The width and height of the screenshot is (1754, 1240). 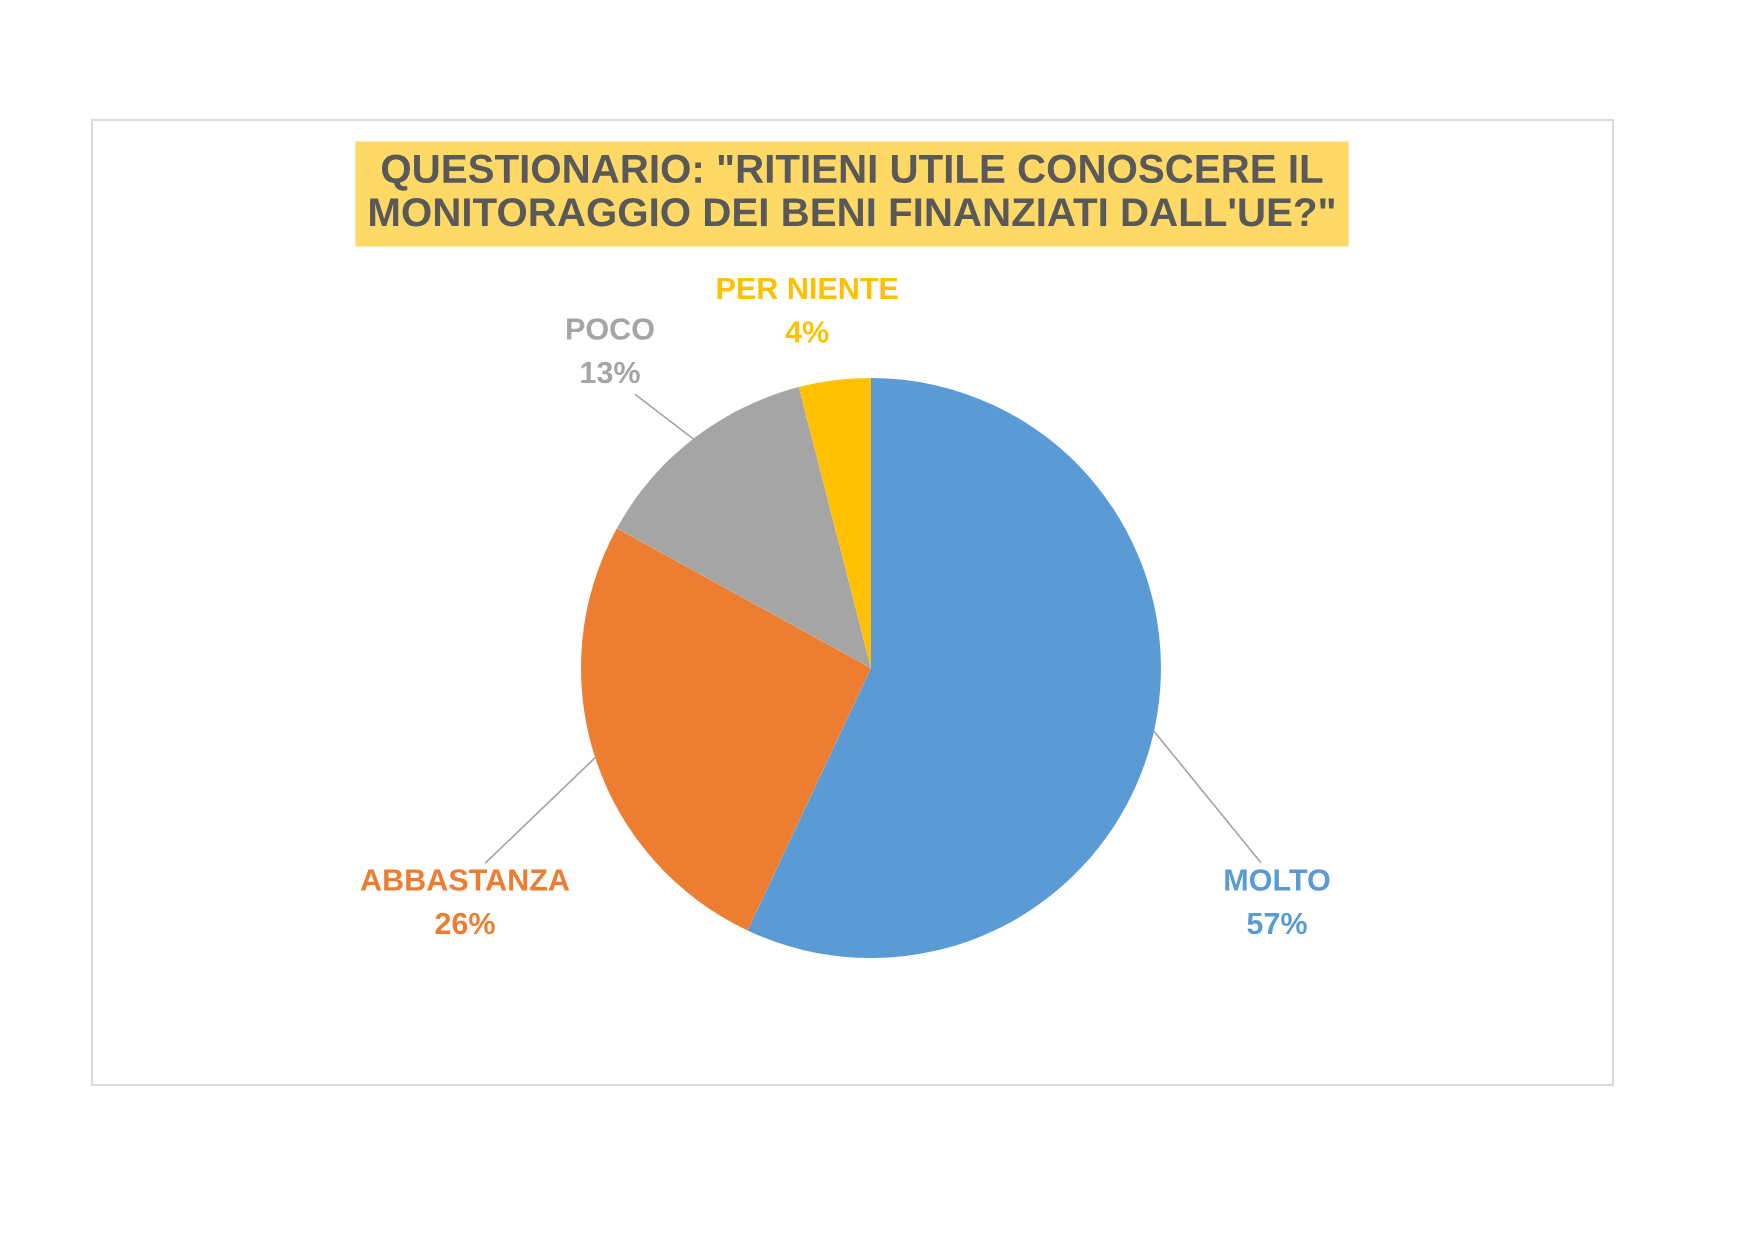 I want to click on data-label: 57%, so click(x=1277, y=923).